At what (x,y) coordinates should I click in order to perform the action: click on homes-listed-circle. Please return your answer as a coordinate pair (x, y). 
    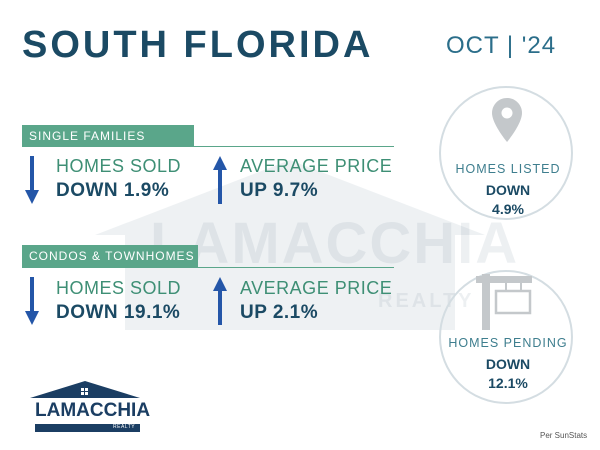
    Looking at the image, I should click on (506, 153).